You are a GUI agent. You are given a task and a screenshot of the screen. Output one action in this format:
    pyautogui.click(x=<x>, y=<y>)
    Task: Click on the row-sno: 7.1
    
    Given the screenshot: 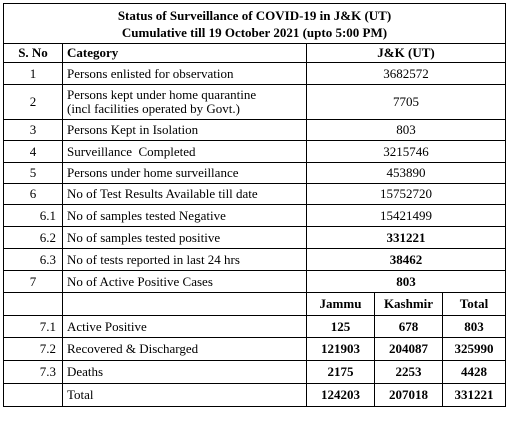 What is the action you would take?
    pyautogui.click(x=33, y=326)
    